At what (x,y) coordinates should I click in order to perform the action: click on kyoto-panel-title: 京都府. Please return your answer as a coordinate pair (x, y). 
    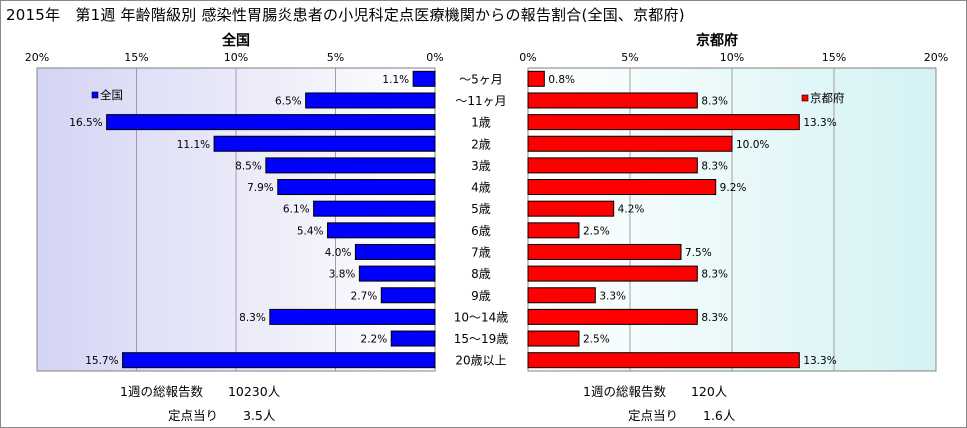
    Looking at the image, I should click on (717, 40).